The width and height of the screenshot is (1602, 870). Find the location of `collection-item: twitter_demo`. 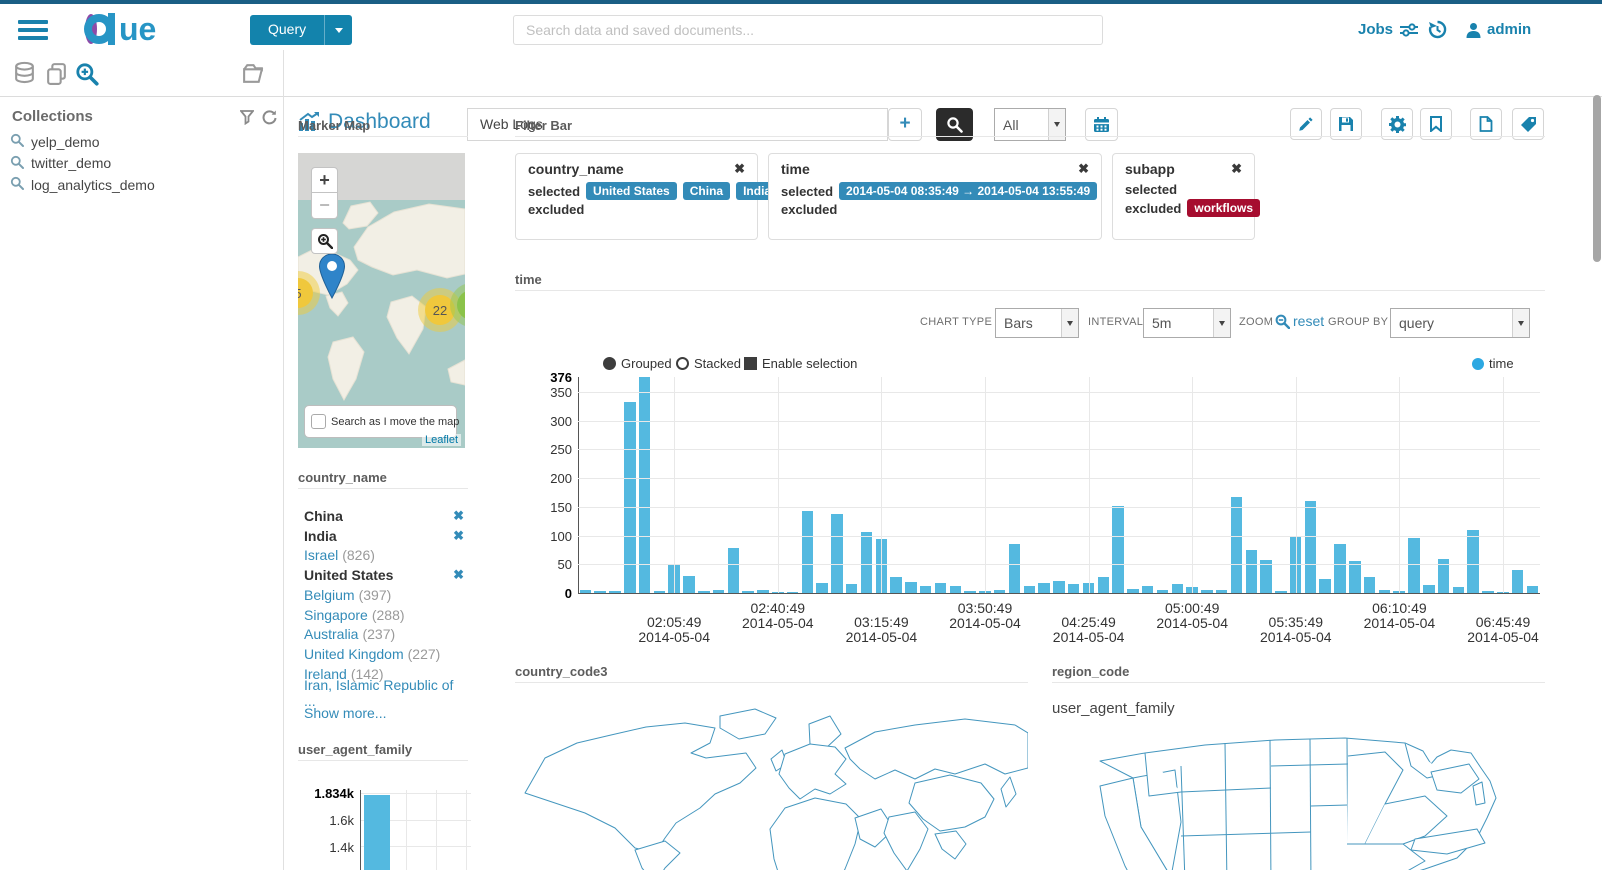

collection-item: twitter_demo is located at coordinates (60, 163).